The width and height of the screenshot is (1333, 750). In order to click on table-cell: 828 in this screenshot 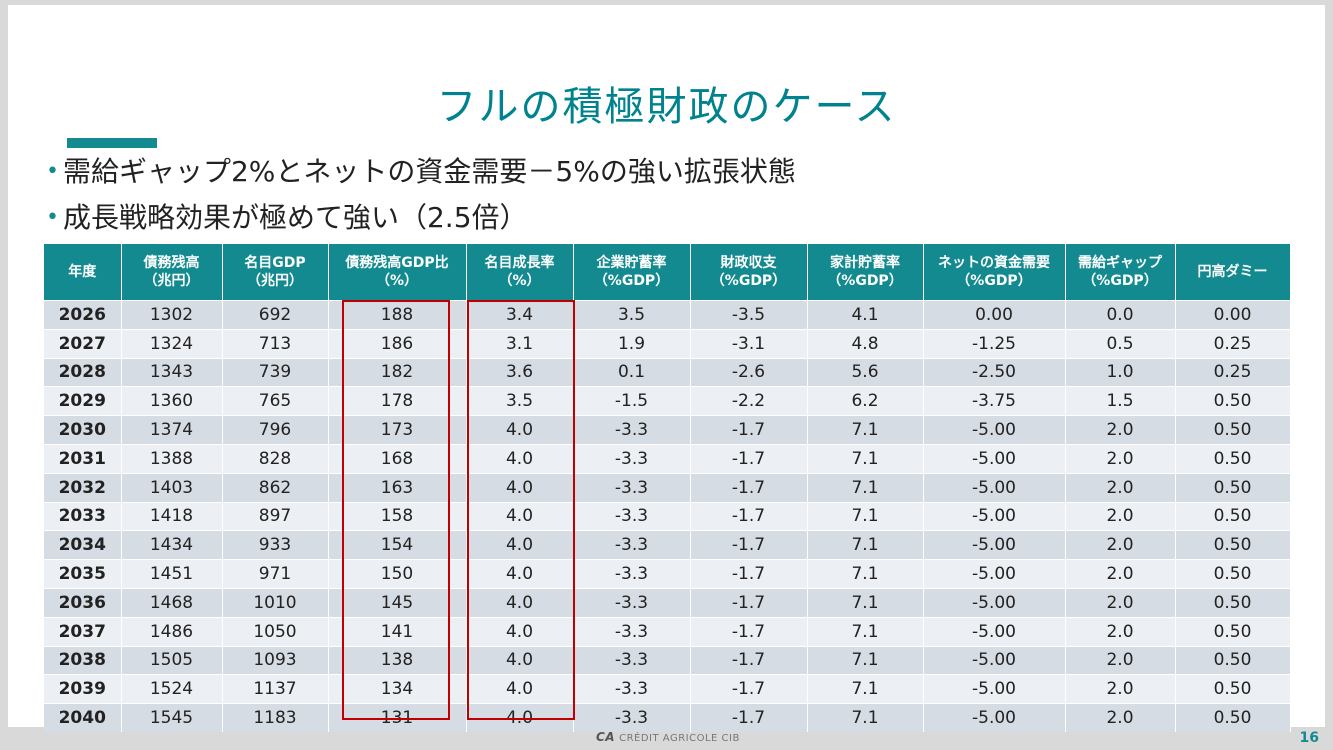, I will do `click(275, 458)`.